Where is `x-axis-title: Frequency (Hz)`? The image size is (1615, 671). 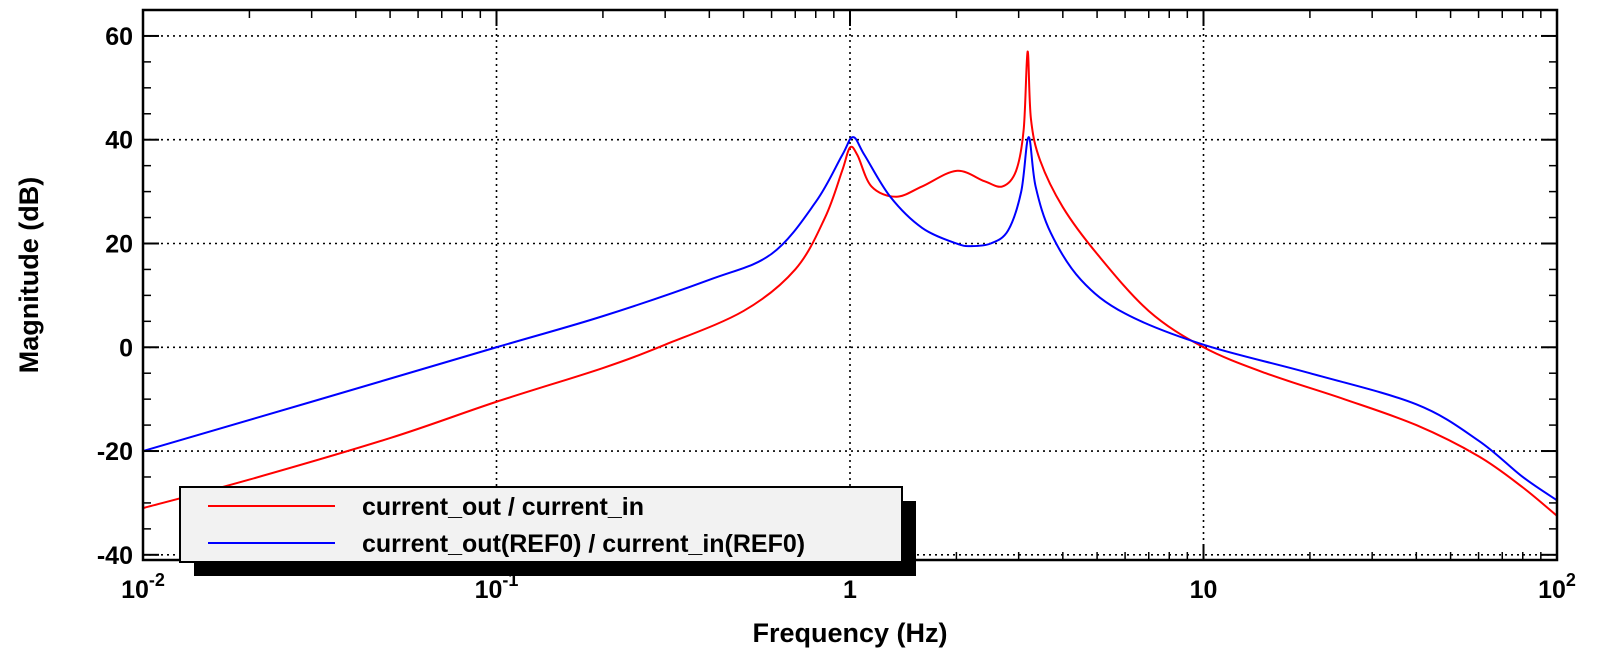 x-axis-title: Frequency (Hz) is located at coordinates (849, 633).